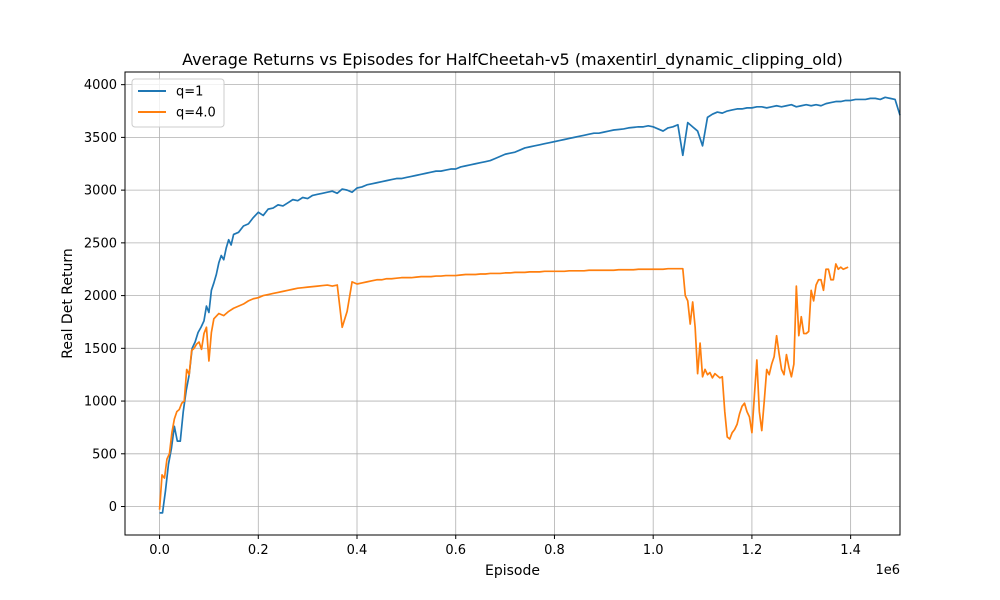  What do you see at coordinates (752, 550) in the screenshot?
I see `x-tick-label: 1.2` at bounding box center [752, 550].